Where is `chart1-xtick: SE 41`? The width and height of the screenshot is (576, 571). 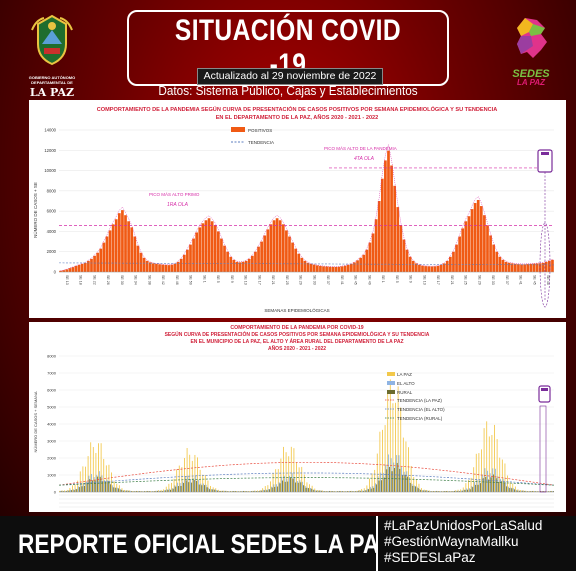
chart1-xtick: SE 41 is located at coordinates (521, 280).